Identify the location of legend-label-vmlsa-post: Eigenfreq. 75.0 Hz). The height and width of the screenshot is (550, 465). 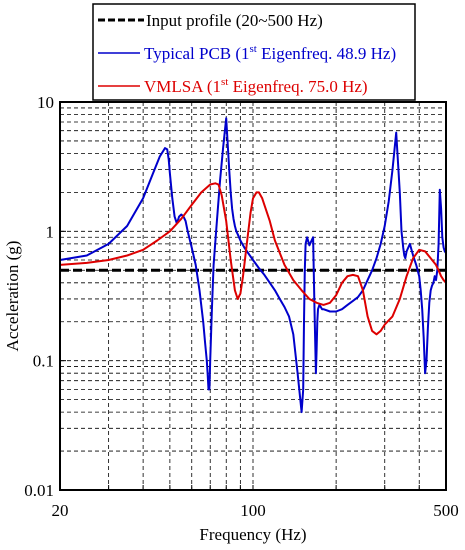
(297, 86).